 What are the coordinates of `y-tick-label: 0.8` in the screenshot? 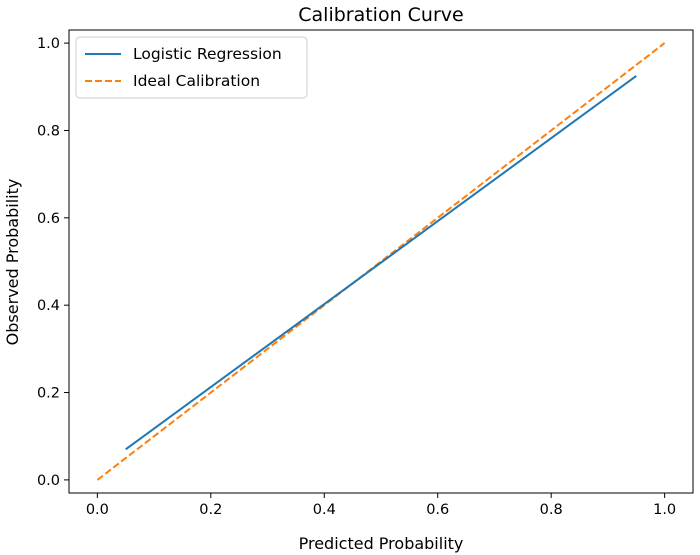 It's located at (48, 131).